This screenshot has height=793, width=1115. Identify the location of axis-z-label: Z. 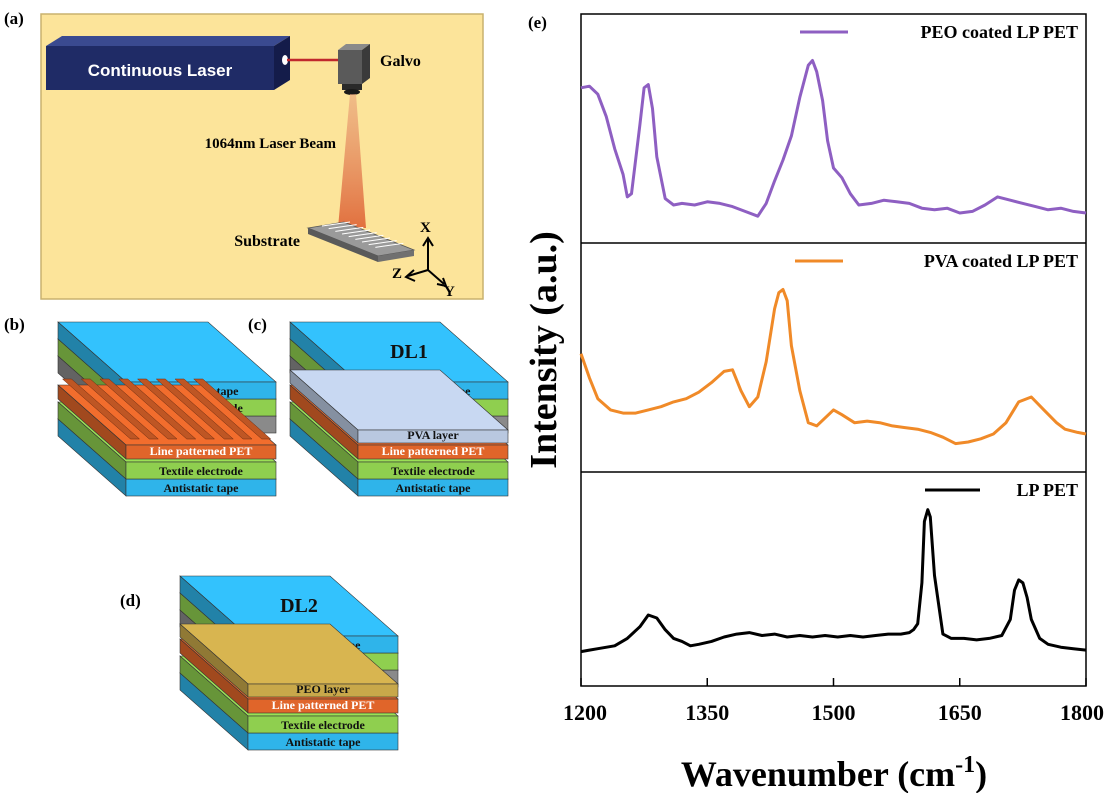
(397, 274).